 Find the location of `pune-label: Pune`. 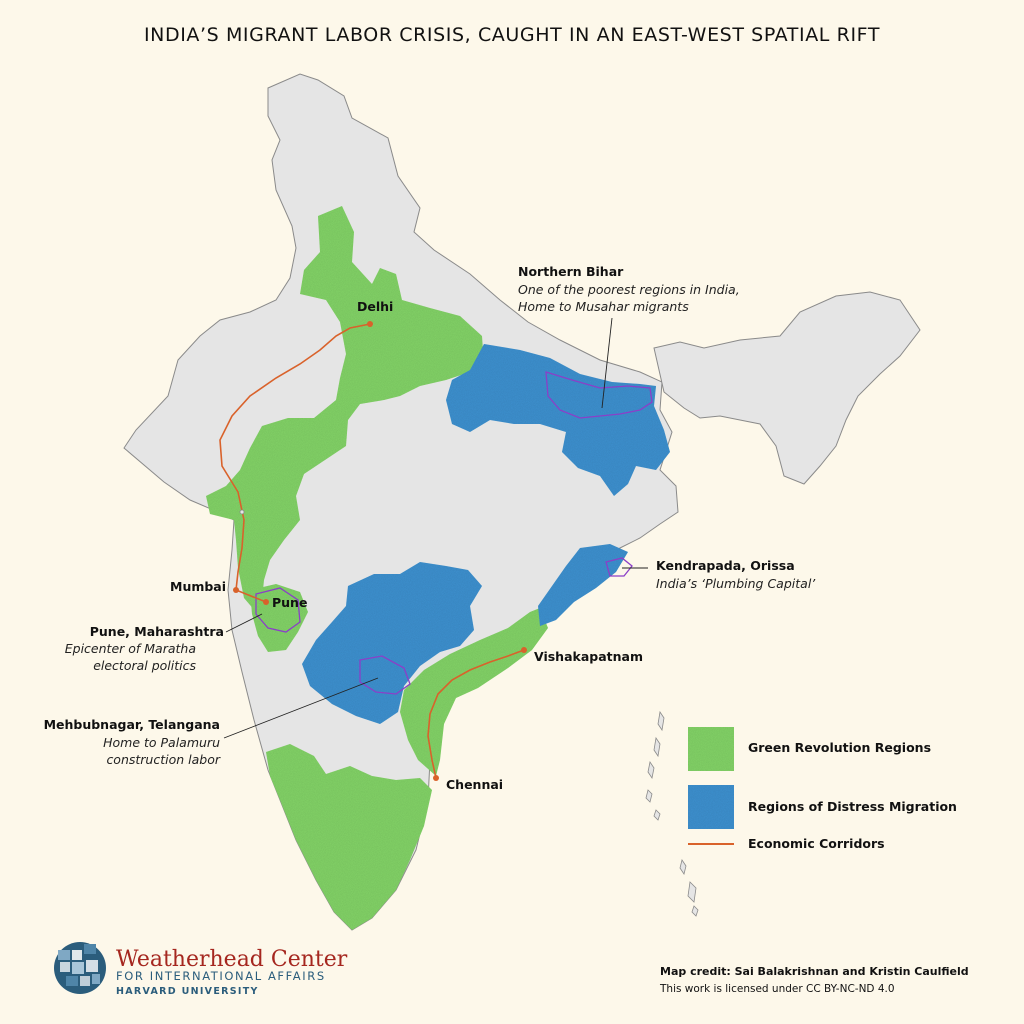

pune-label: Pune is located at coordinates (289, 602).